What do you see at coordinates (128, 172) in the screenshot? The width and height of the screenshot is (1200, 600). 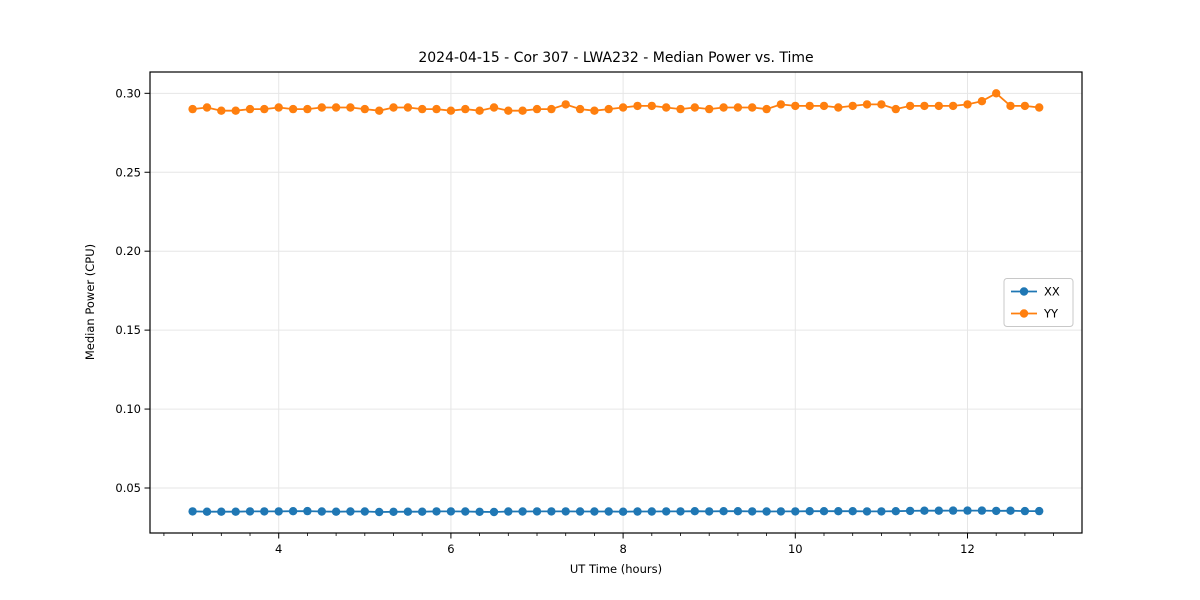 I see `y-tick-label: 0.25` at bounding box center [128, 172].